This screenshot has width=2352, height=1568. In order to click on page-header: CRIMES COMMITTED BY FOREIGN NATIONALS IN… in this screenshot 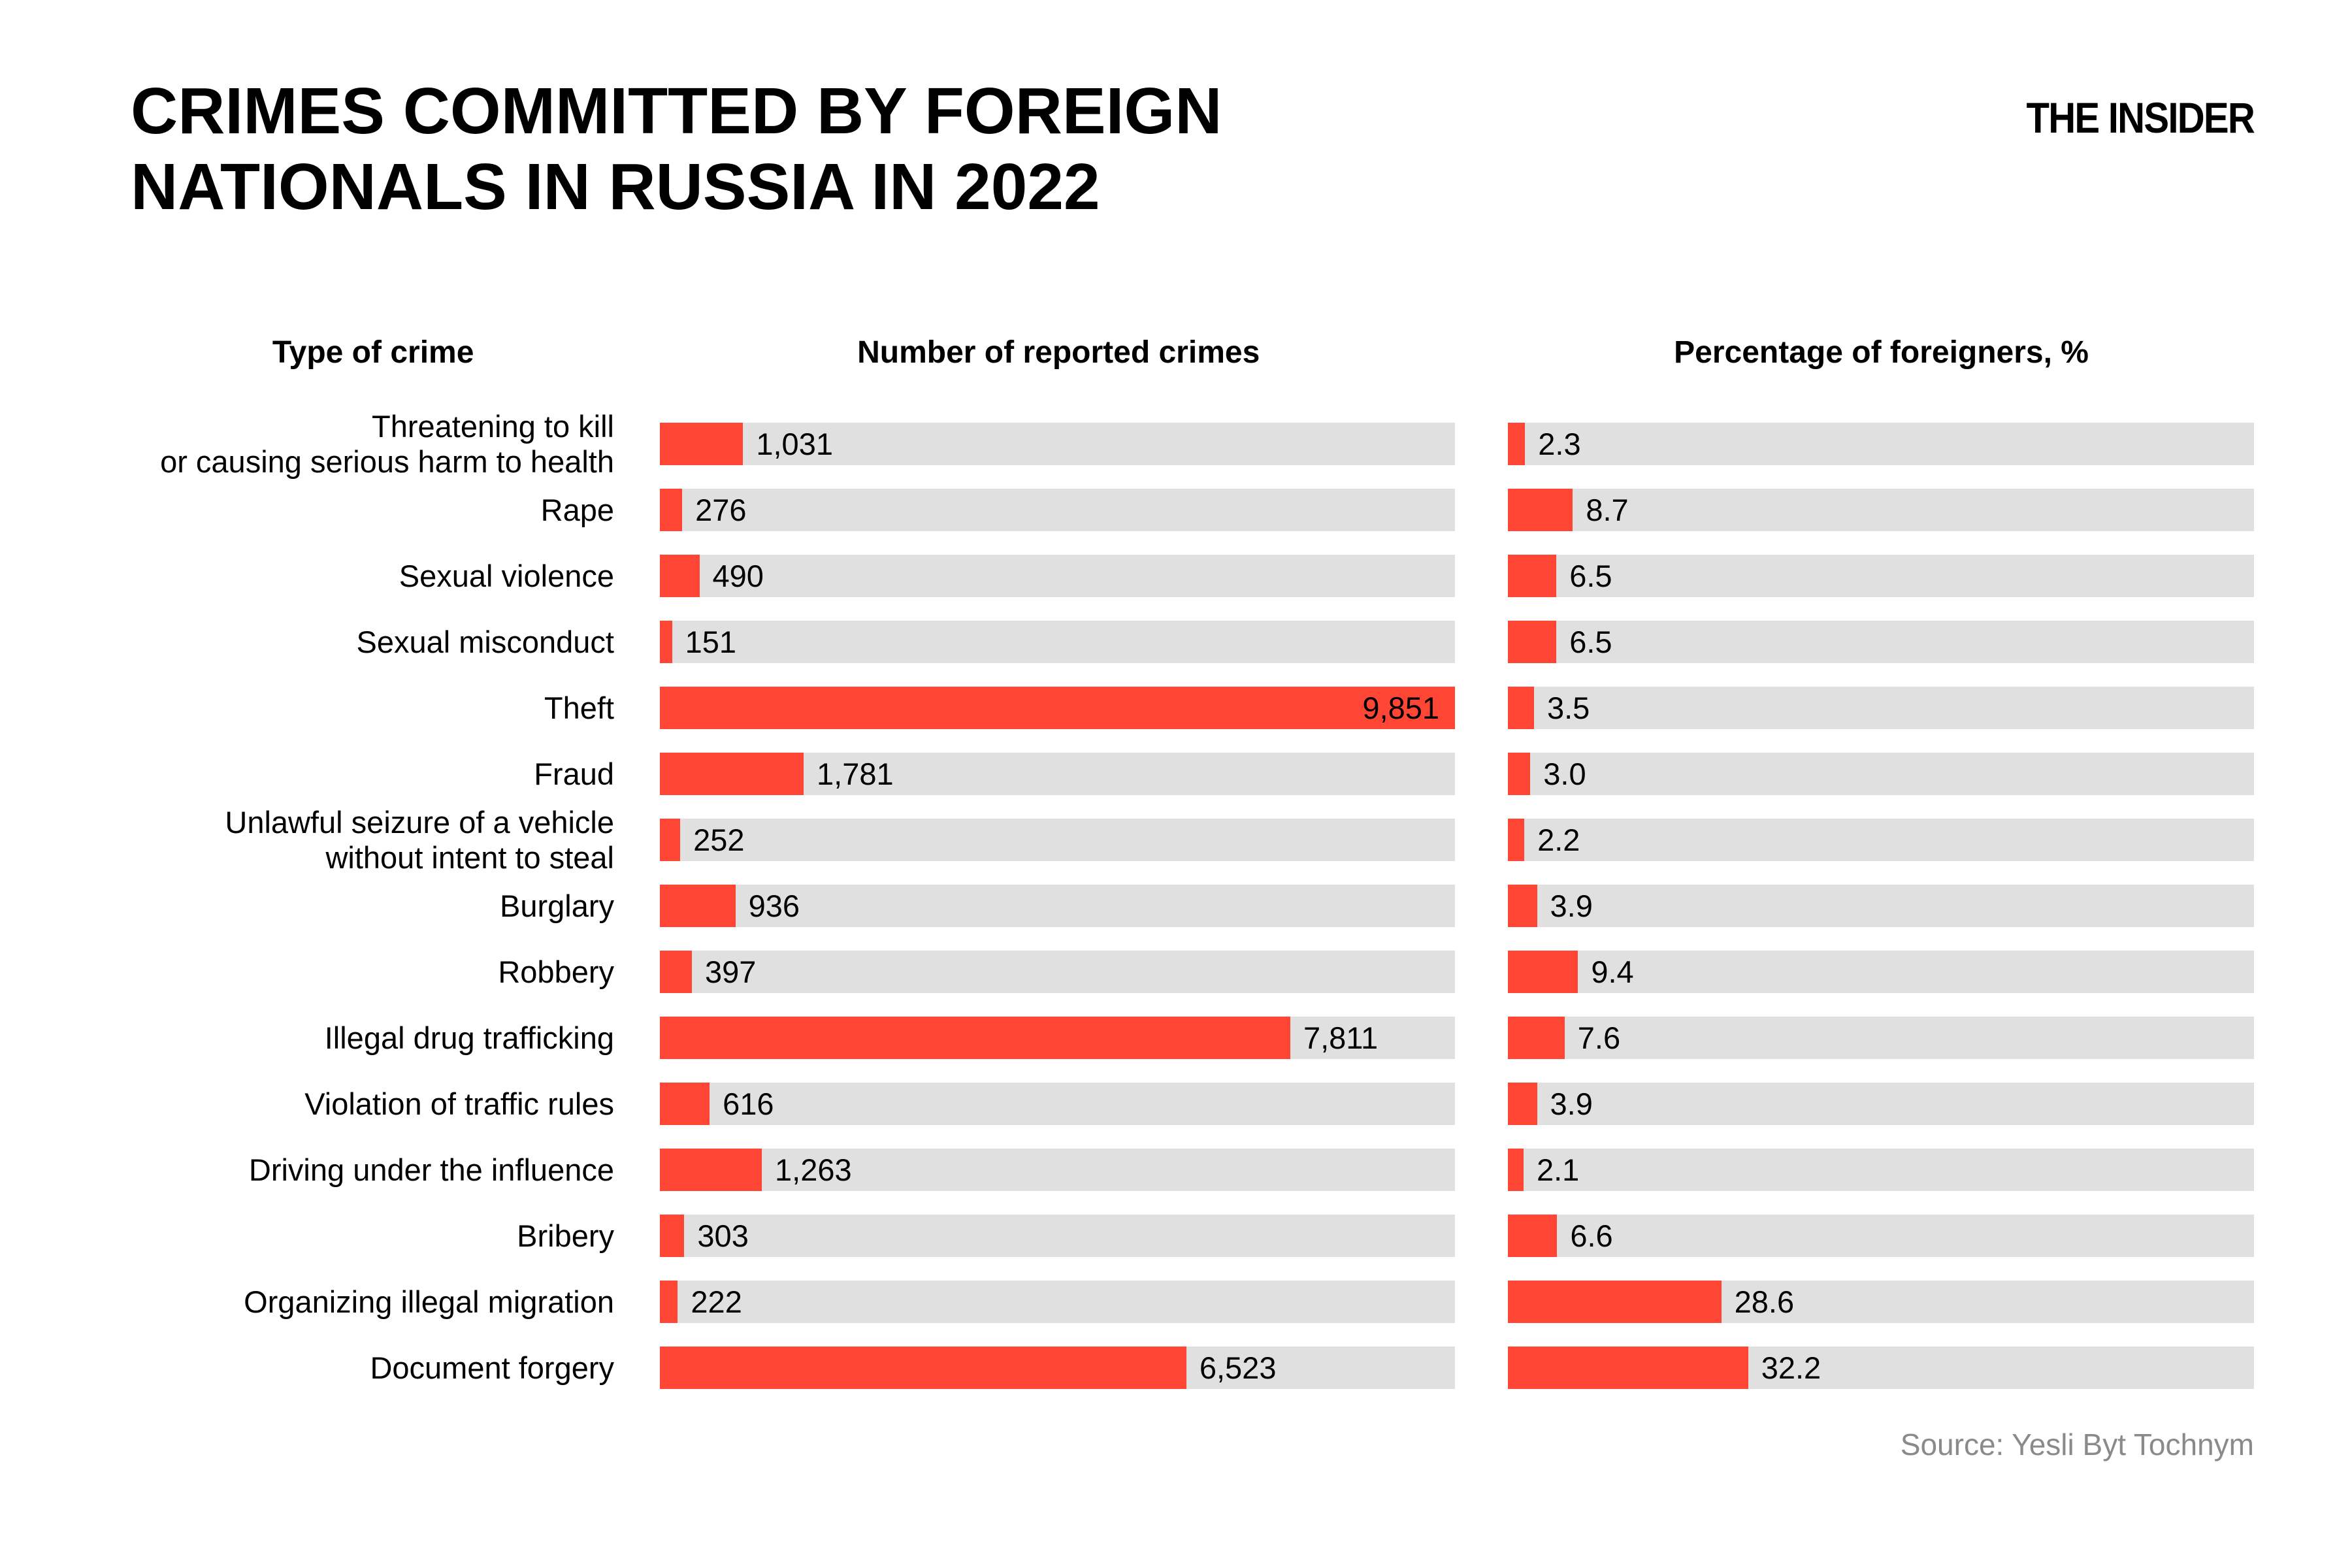, I will do `click(1176, 112)`.